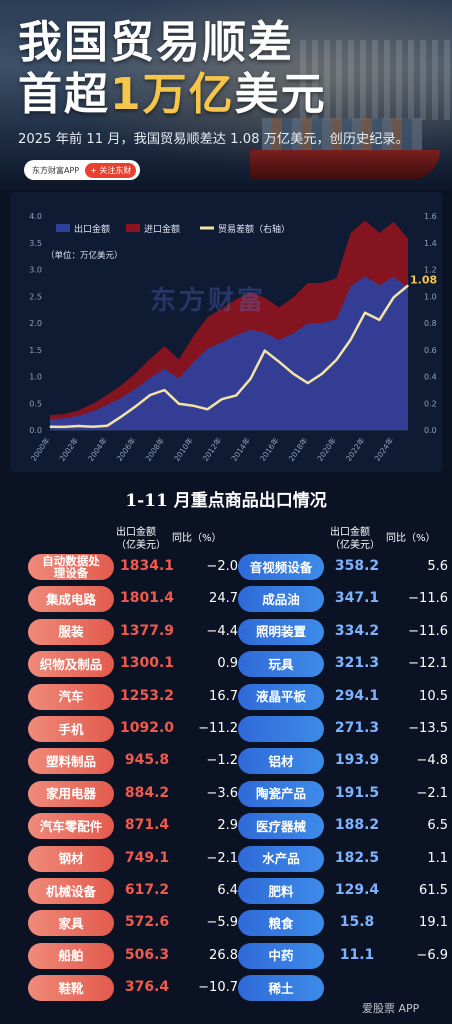 This screenshot has width=452, height=1024. I want to click on export-value: 294.1, so click(357, 695).